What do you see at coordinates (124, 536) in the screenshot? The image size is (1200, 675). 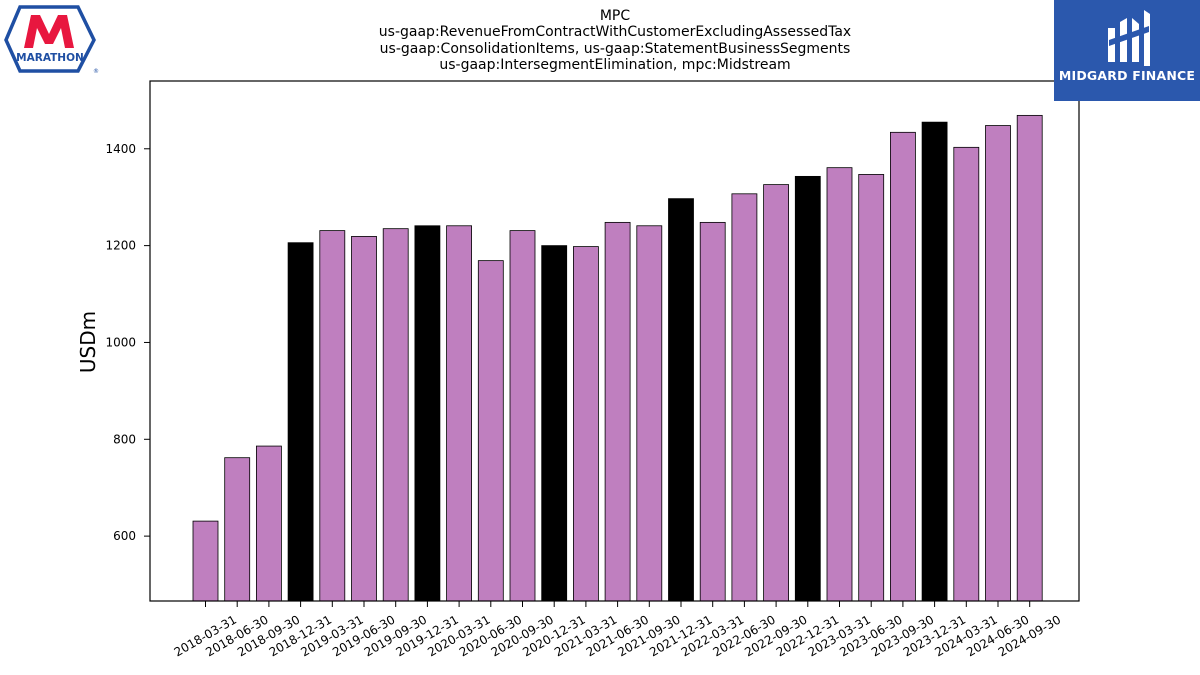 I see `y-tick-label: 600` at bounding box center [124, 536].